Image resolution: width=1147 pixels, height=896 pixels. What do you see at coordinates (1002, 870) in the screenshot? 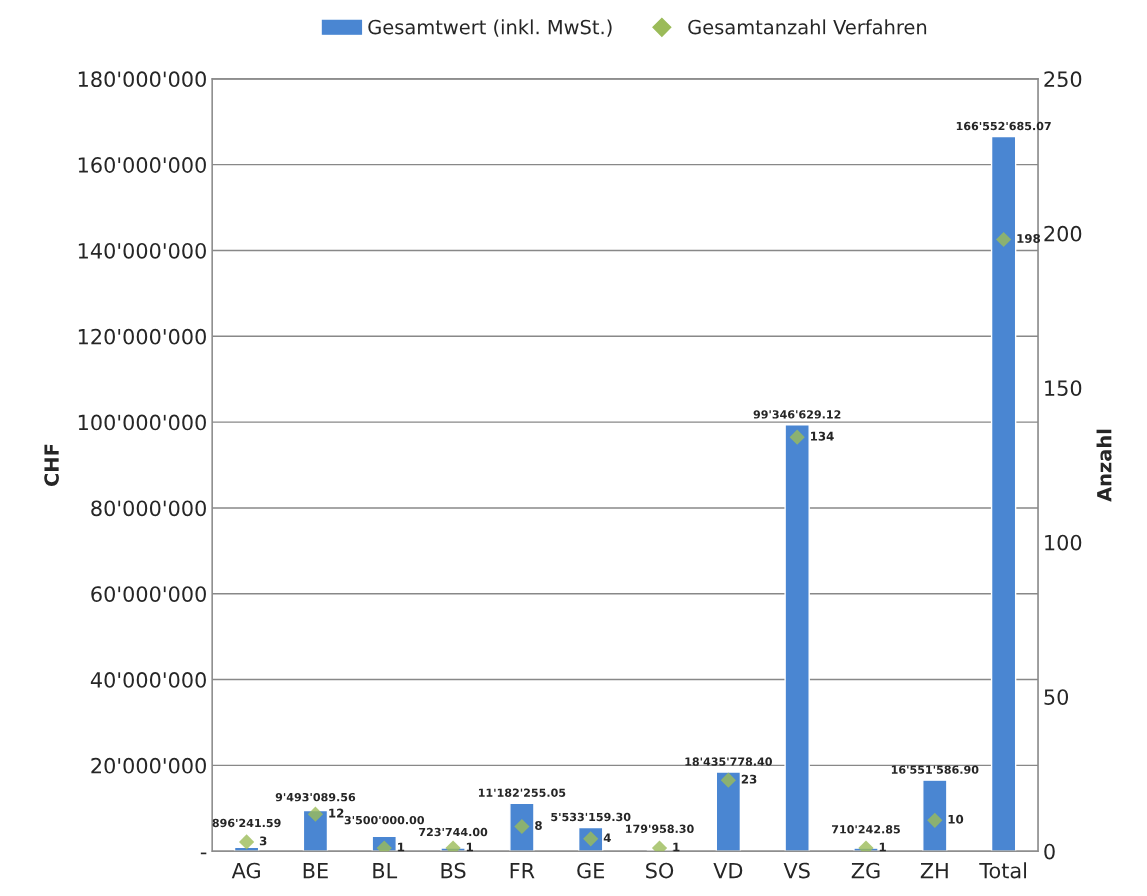
I see `x-tick-label: Total` at bounding box center [1002, 870].